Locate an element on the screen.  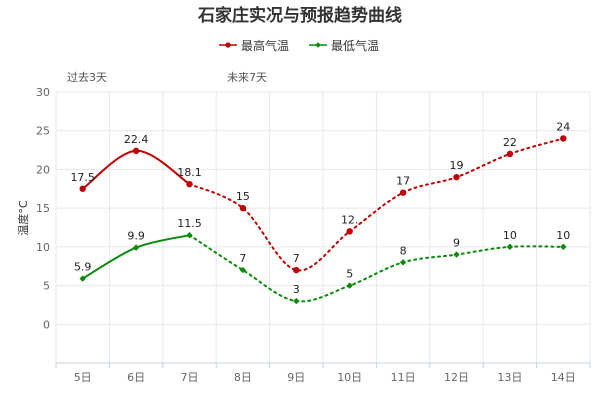
y-tick-label: 30 is located at coordinates (43, 92).